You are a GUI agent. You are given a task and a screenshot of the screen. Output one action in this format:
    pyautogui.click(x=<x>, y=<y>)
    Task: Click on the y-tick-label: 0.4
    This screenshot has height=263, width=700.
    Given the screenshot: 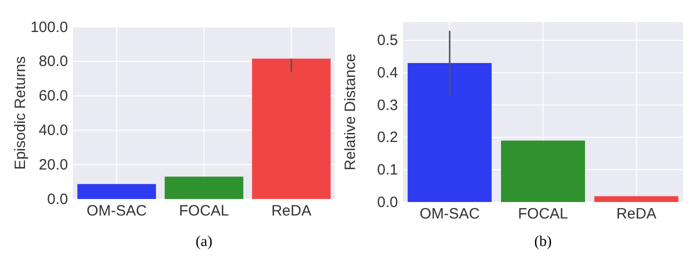 What is the action you would take?
    pyautogui.click(x=387, y=73)
    